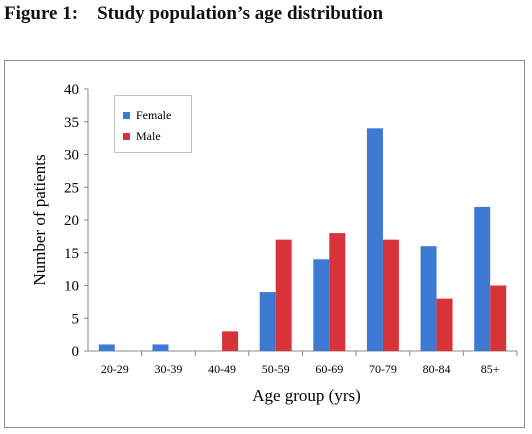 Image resolution: width=532 pixels, height=434 pixels. I want to click on legend-swatch-female, so click(126, 115).